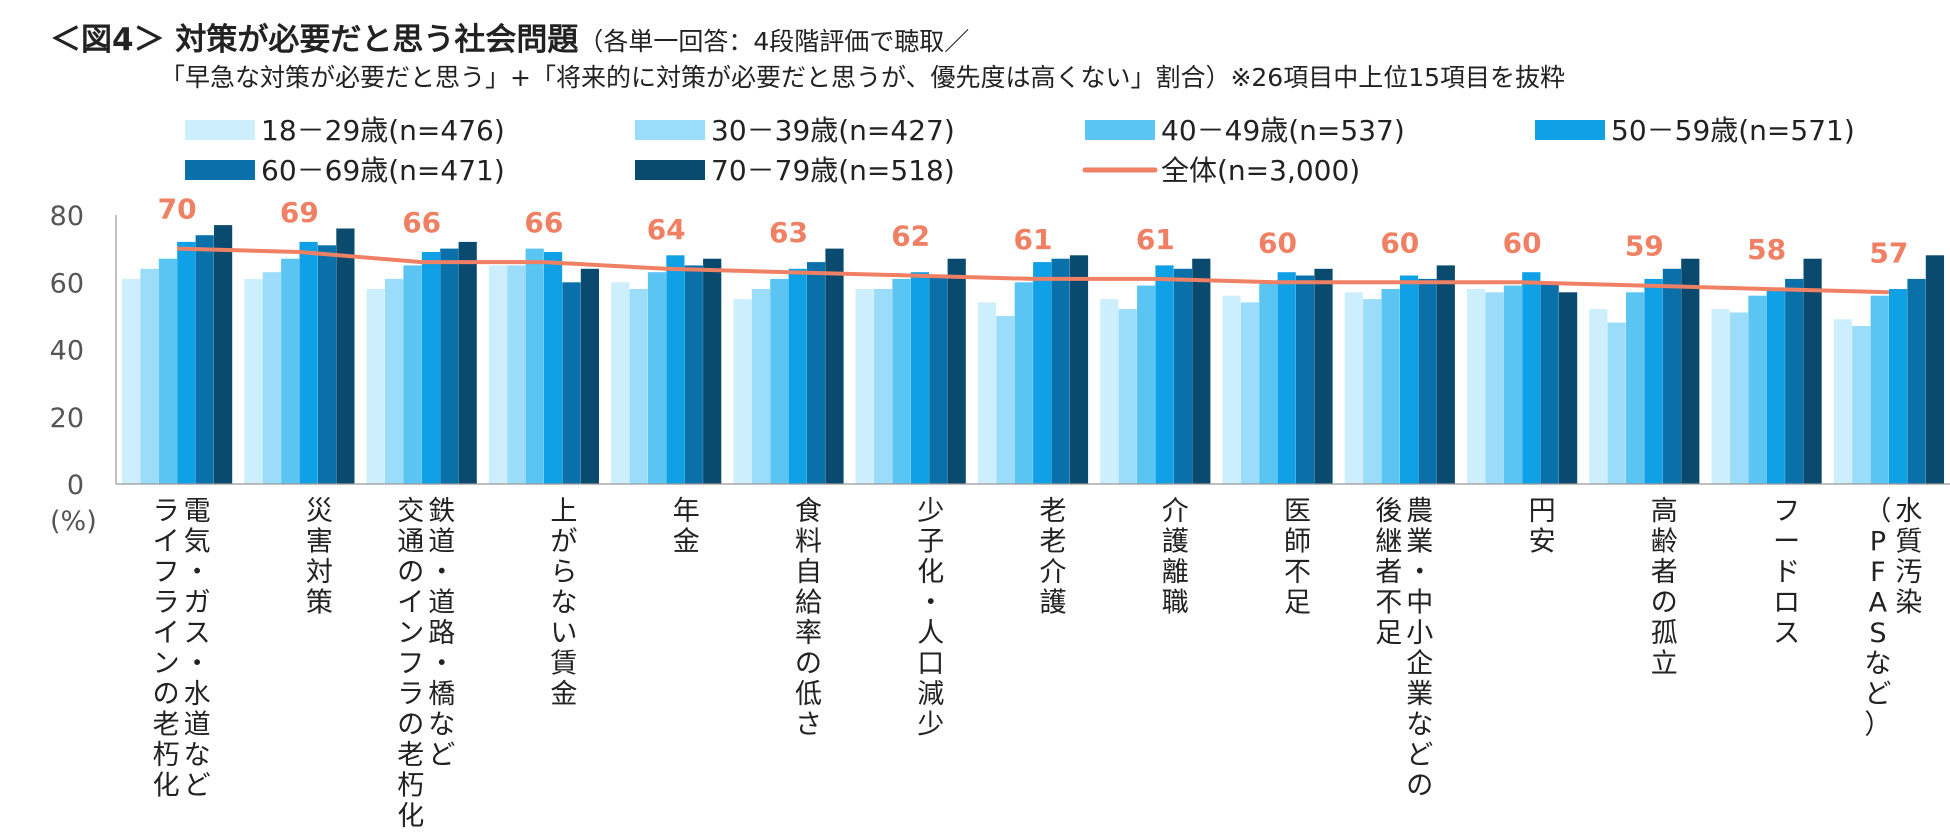 Image resolution: width=1950 pixels, height=836 pixels. I want to click on x-category-label: 介護離職, so click(1175, 557).